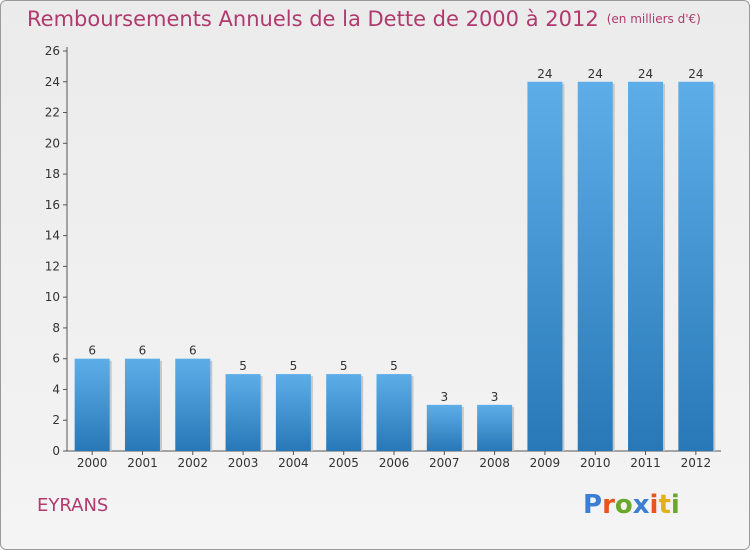  Describe the element at coordinates (142, 463) in the screenshot. I see `x-tick-label: 2001` at that location.